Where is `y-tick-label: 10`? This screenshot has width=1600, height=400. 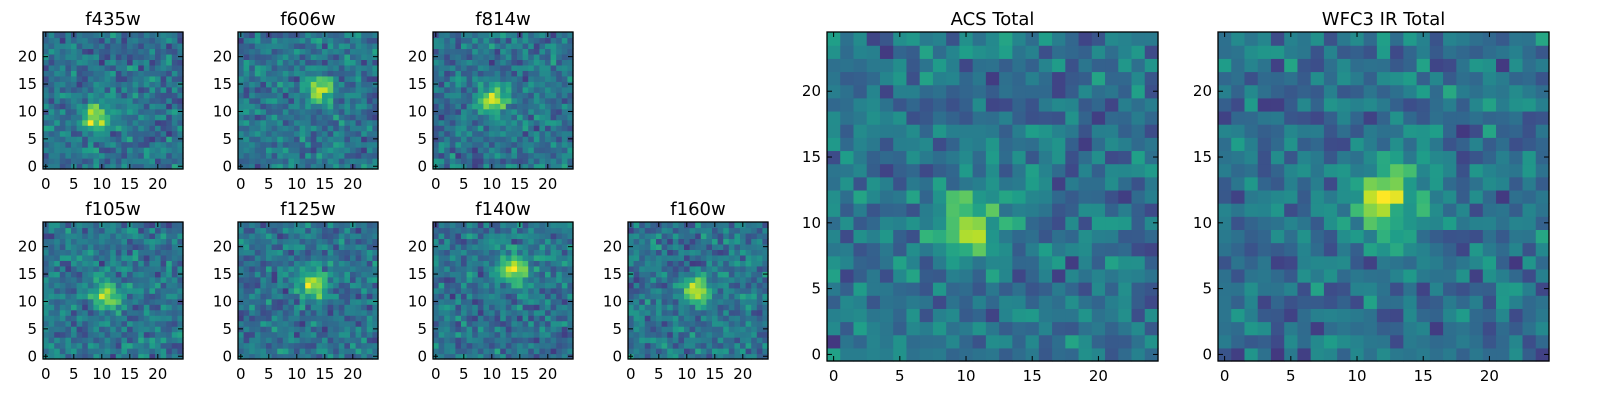
y-tick-label: 10 is located at coordinates (27, 301).